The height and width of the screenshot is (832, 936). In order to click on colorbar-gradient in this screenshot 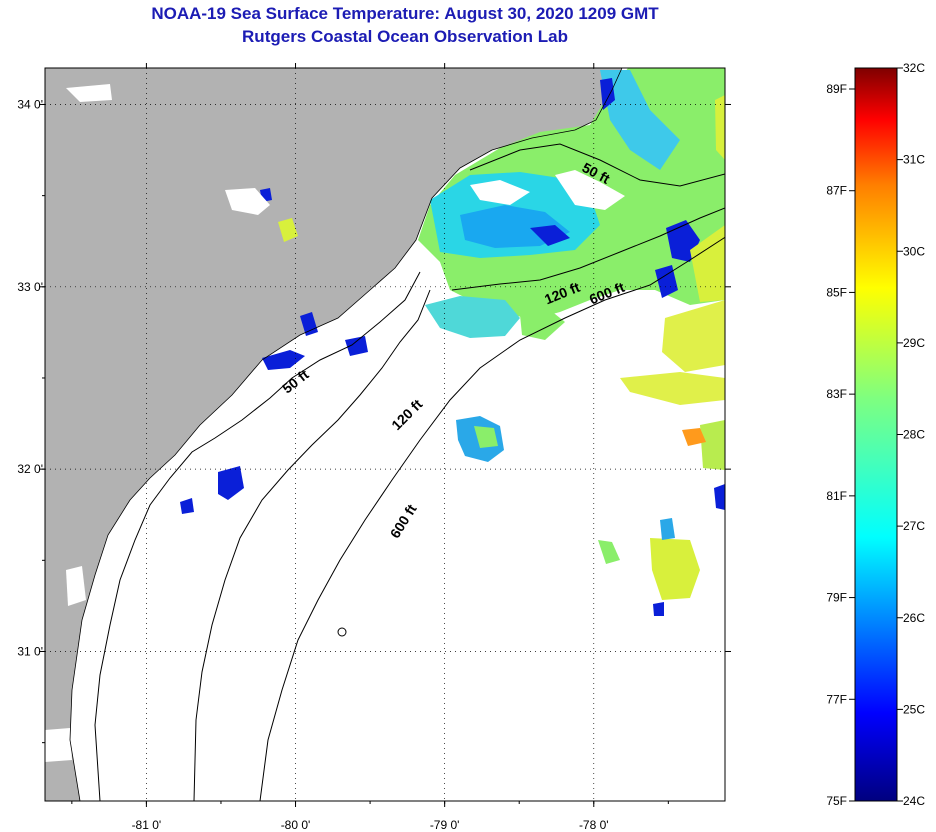, I will do `click(876, 434)`.